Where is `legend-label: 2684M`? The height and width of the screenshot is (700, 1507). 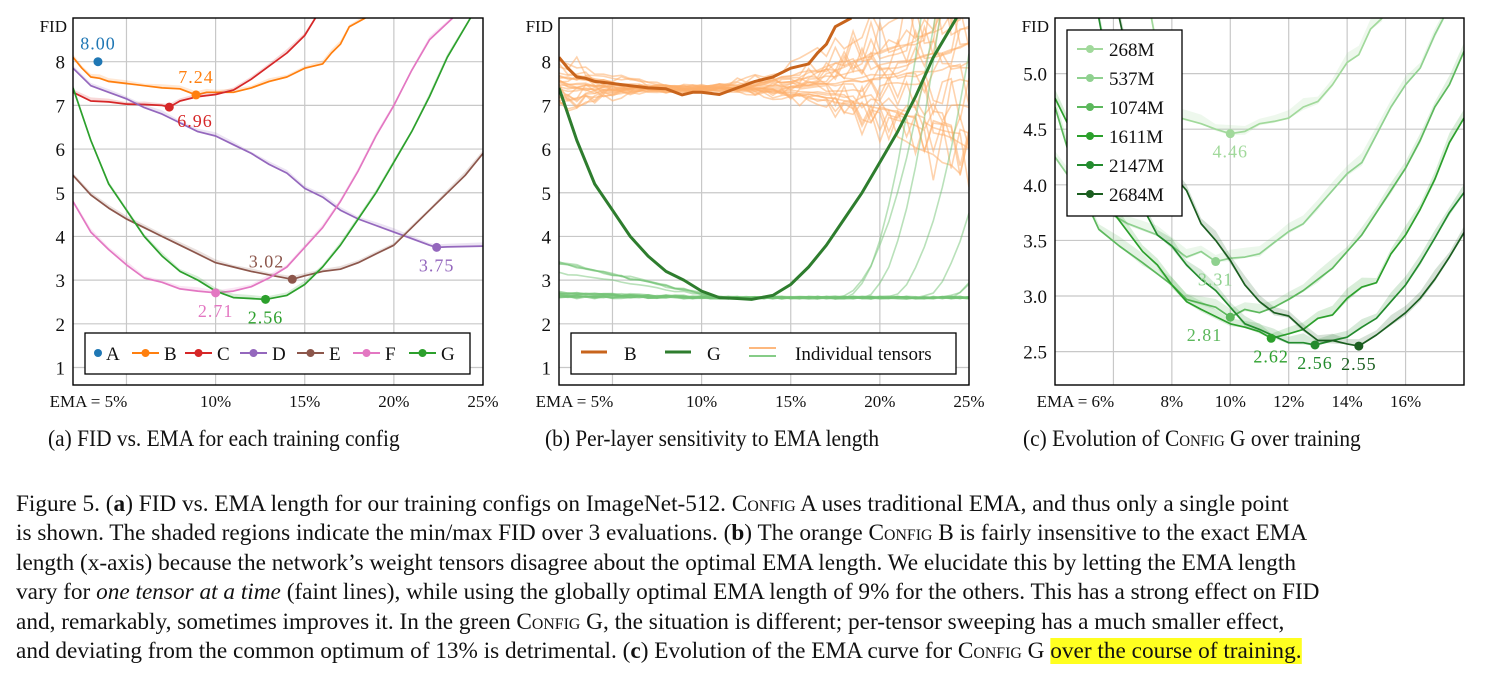 legend-label: 2684M is located at coordinates (1136, 195).